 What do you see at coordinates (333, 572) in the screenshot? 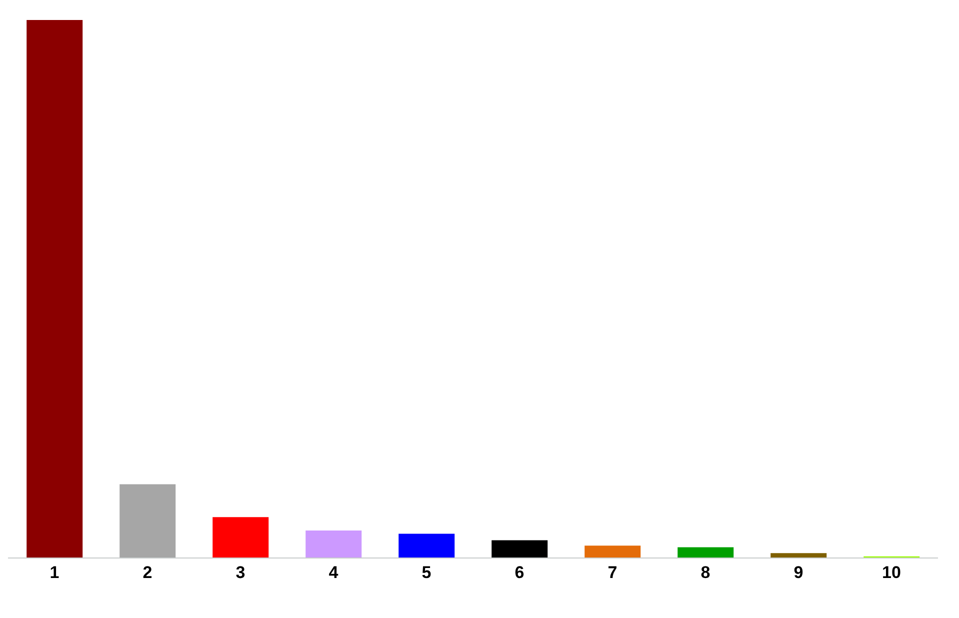
I see `x-tick-label: 4` at bounding box center [333, 572].